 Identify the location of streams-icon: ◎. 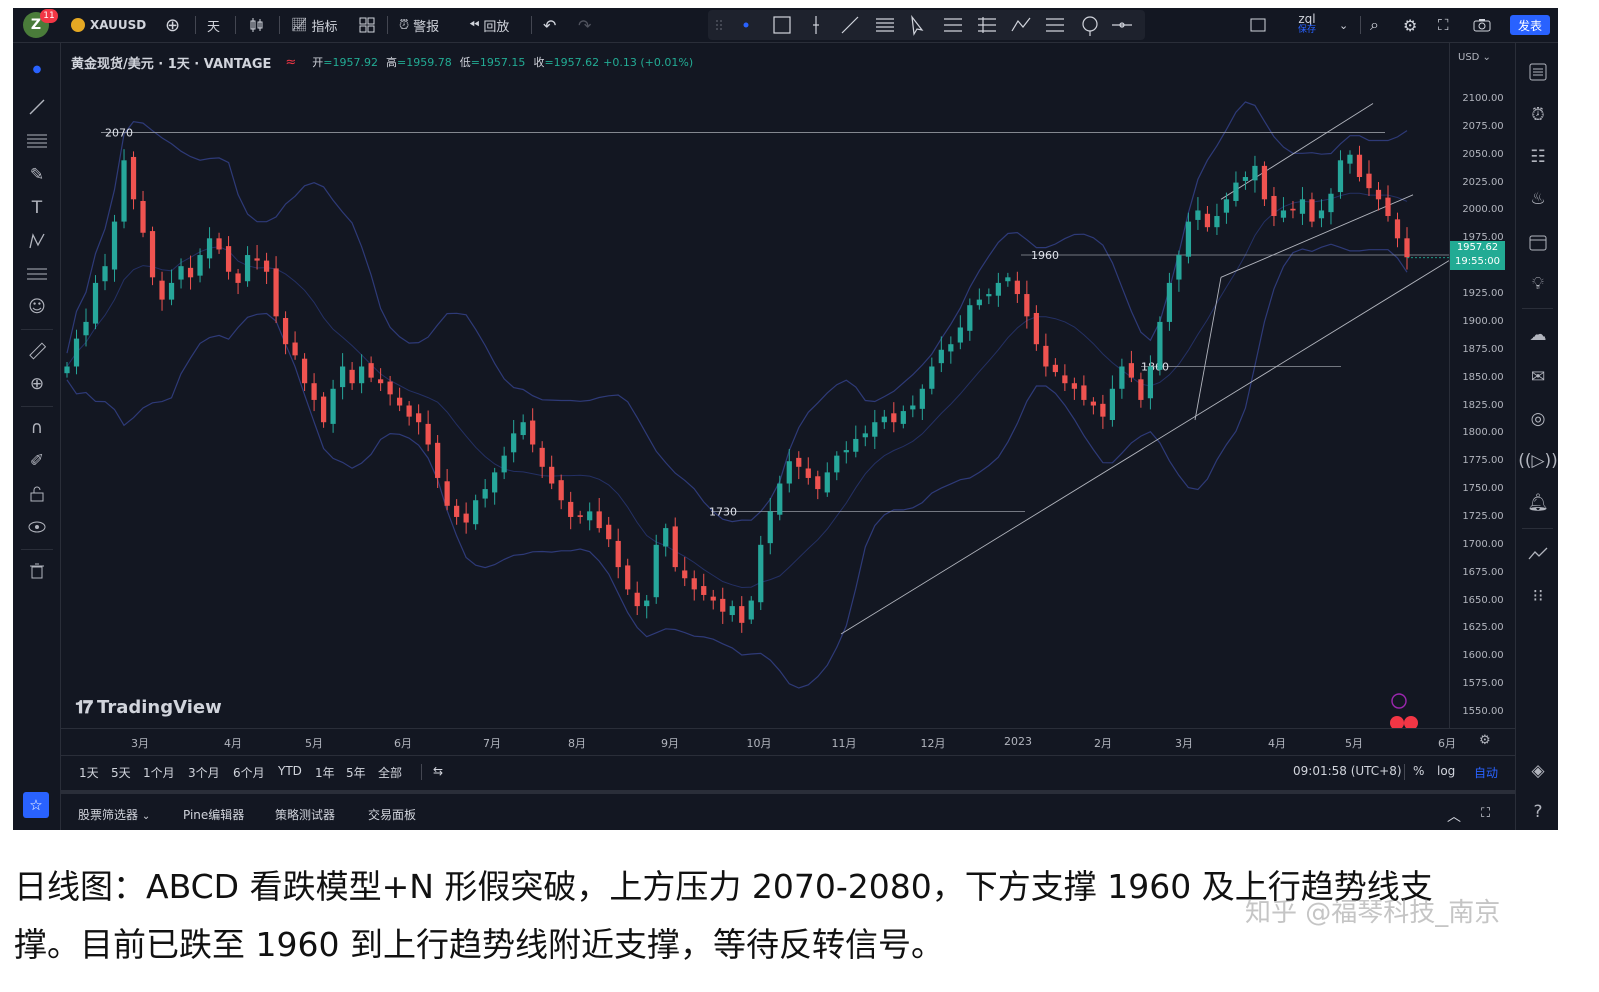
(1538, 419).